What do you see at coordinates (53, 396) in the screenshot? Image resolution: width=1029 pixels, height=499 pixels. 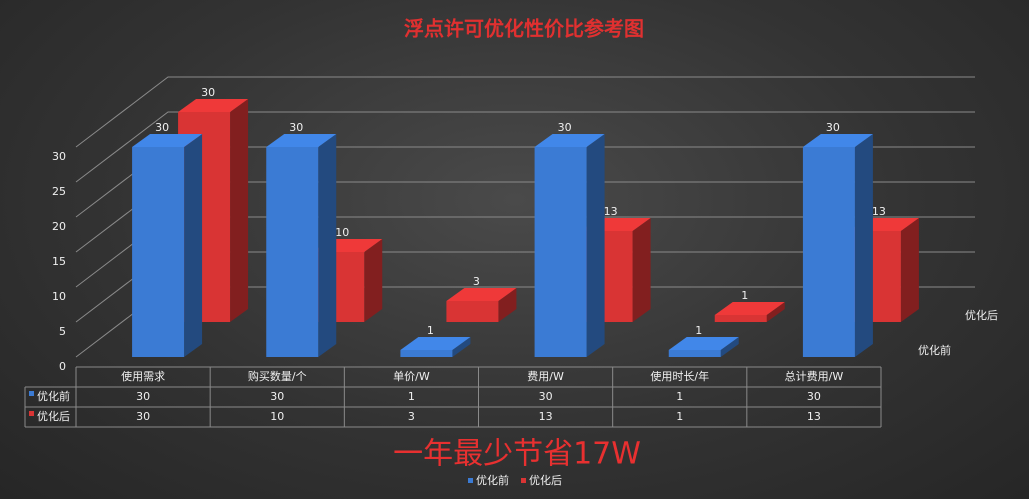 I see `table-row-label: 优化前` at bounding box center [53, 396].